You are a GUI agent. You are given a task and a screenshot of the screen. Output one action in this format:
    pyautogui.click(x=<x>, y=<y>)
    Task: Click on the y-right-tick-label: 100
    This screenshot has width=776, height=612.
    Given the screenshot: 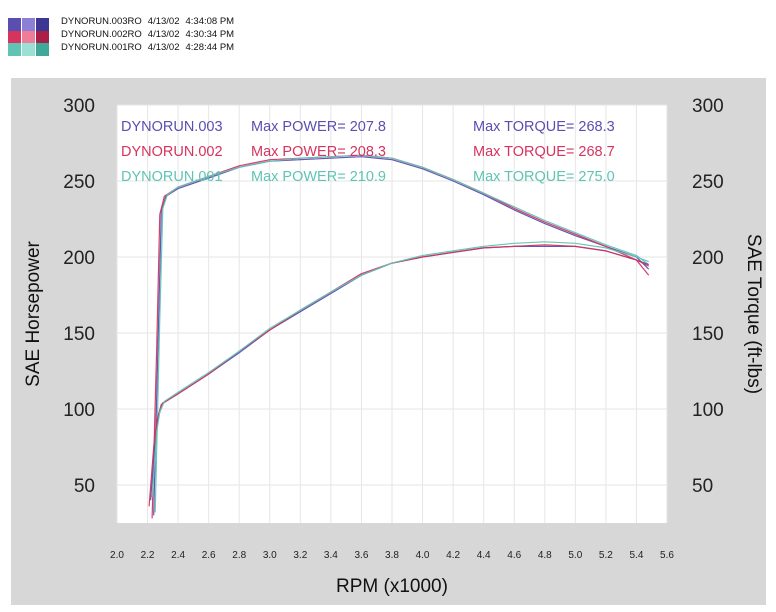 What is the action you would take?
    pyautogui.click(x=708, y=410)
    